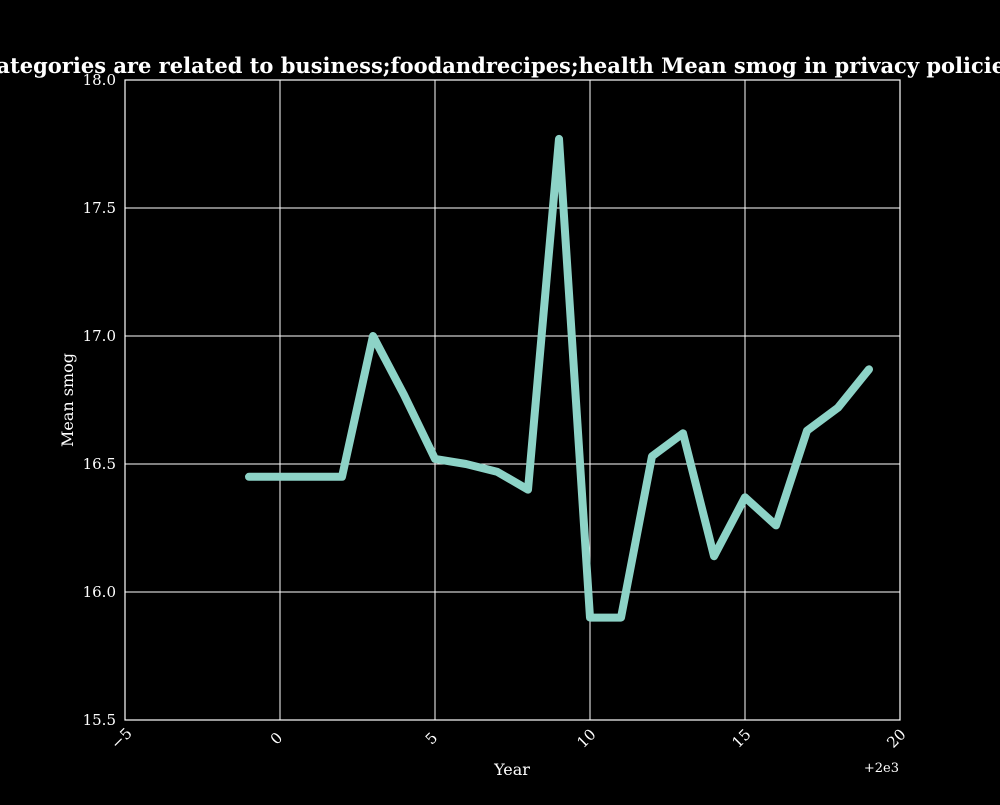  I want to click on y-tick-label: 17.0, so click(99, 336).